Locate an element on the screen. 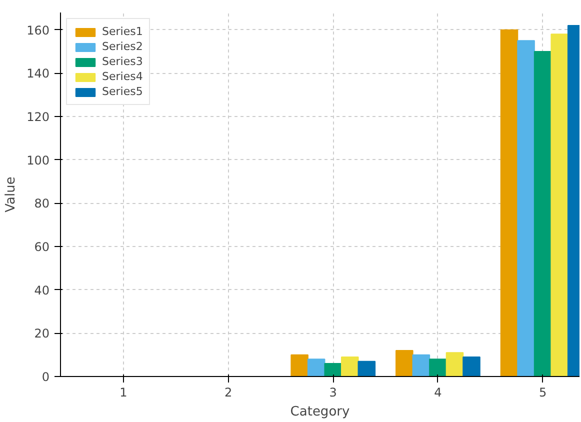 The image size is (581, 422). legend-label: Series4 is located at coordinates (122, 76).